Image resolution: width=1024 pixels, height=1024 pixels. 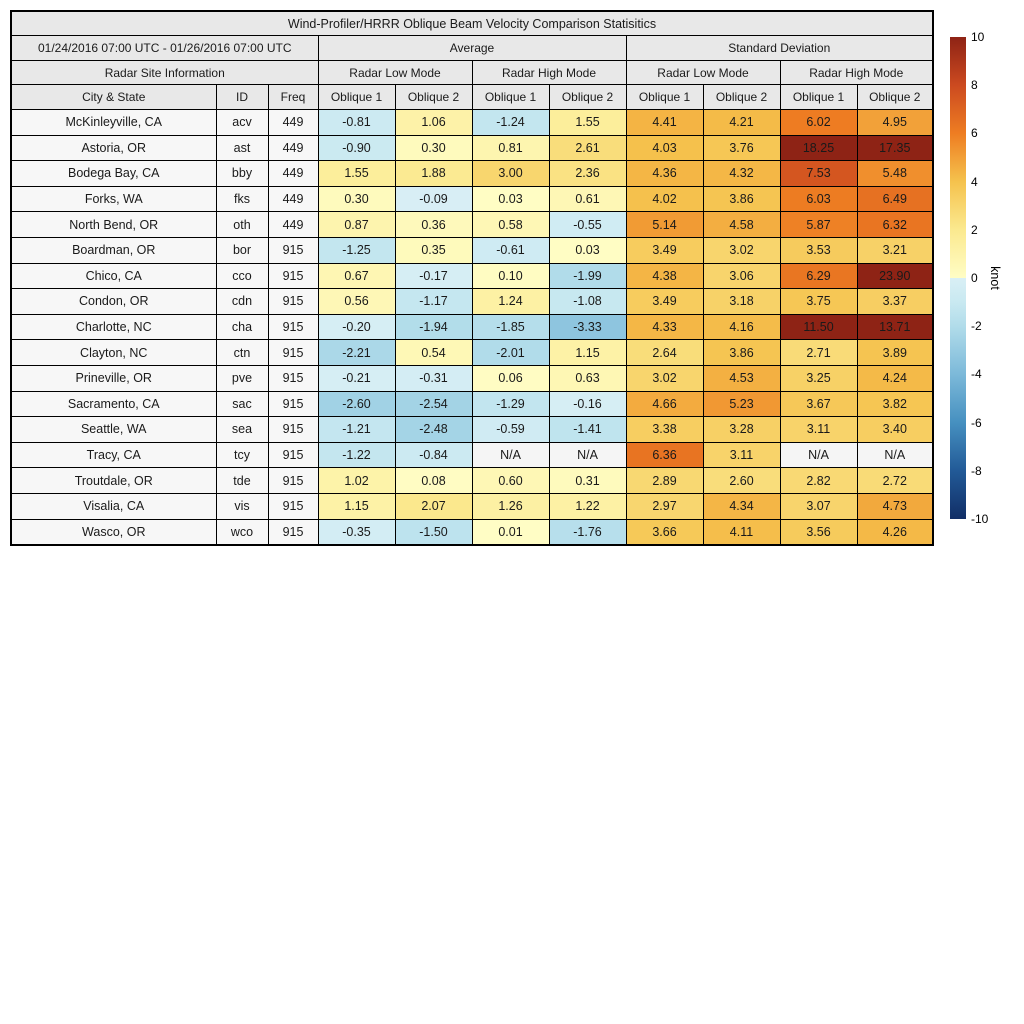 I want to click on colorbar-unit-label: knot, so click(x=994, y=278).